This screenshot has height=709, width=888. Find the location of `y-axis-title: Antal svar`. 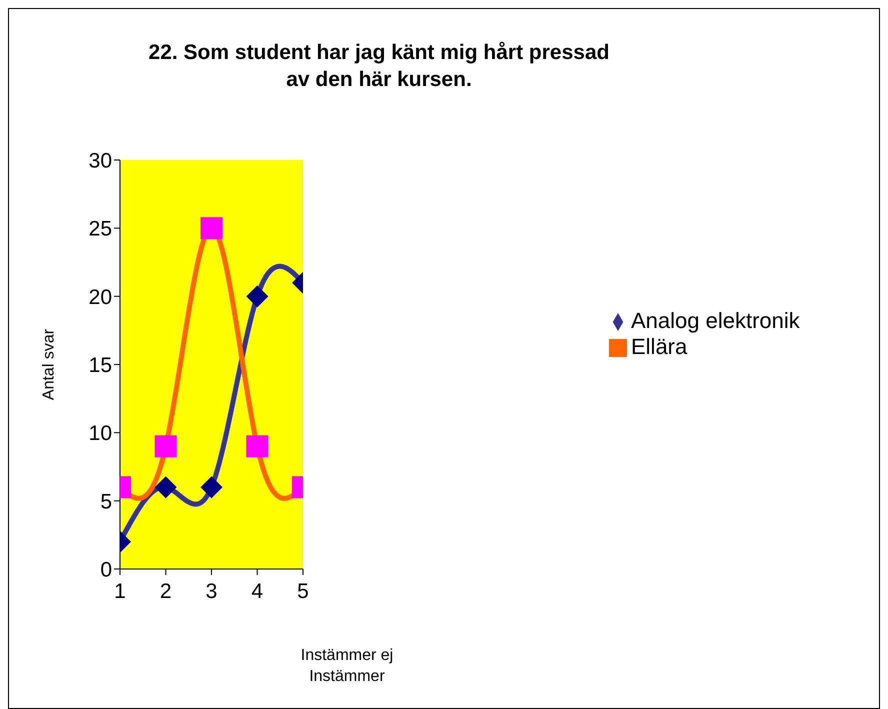

y-axis-title: Antal svar is located at coordinates (49, 364).